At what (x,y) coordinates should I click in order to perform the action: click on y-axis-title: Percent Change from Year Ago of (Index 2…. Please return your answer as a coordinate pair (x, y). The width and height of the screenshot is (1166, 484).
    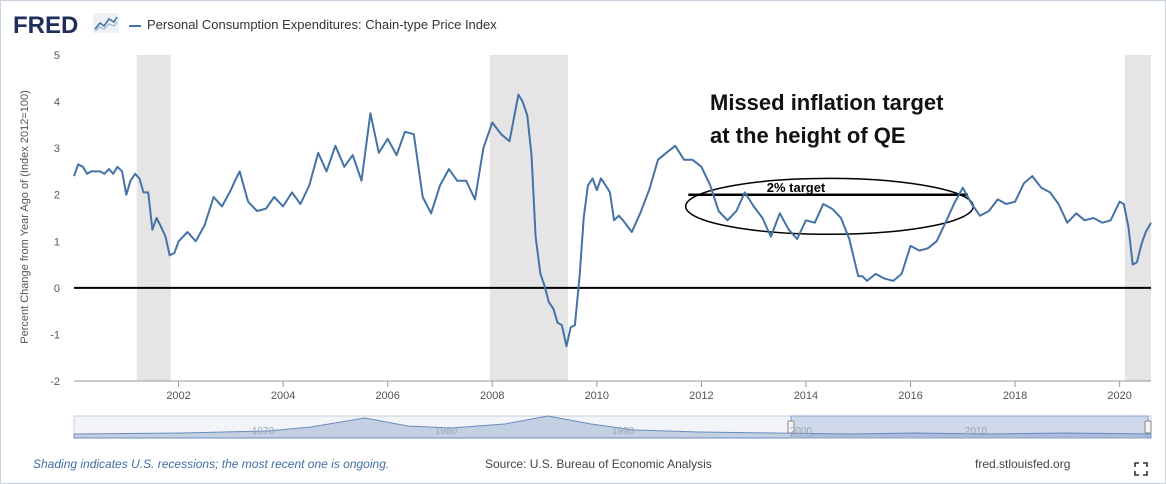
    Looking at the image, I should click on (25, 216).